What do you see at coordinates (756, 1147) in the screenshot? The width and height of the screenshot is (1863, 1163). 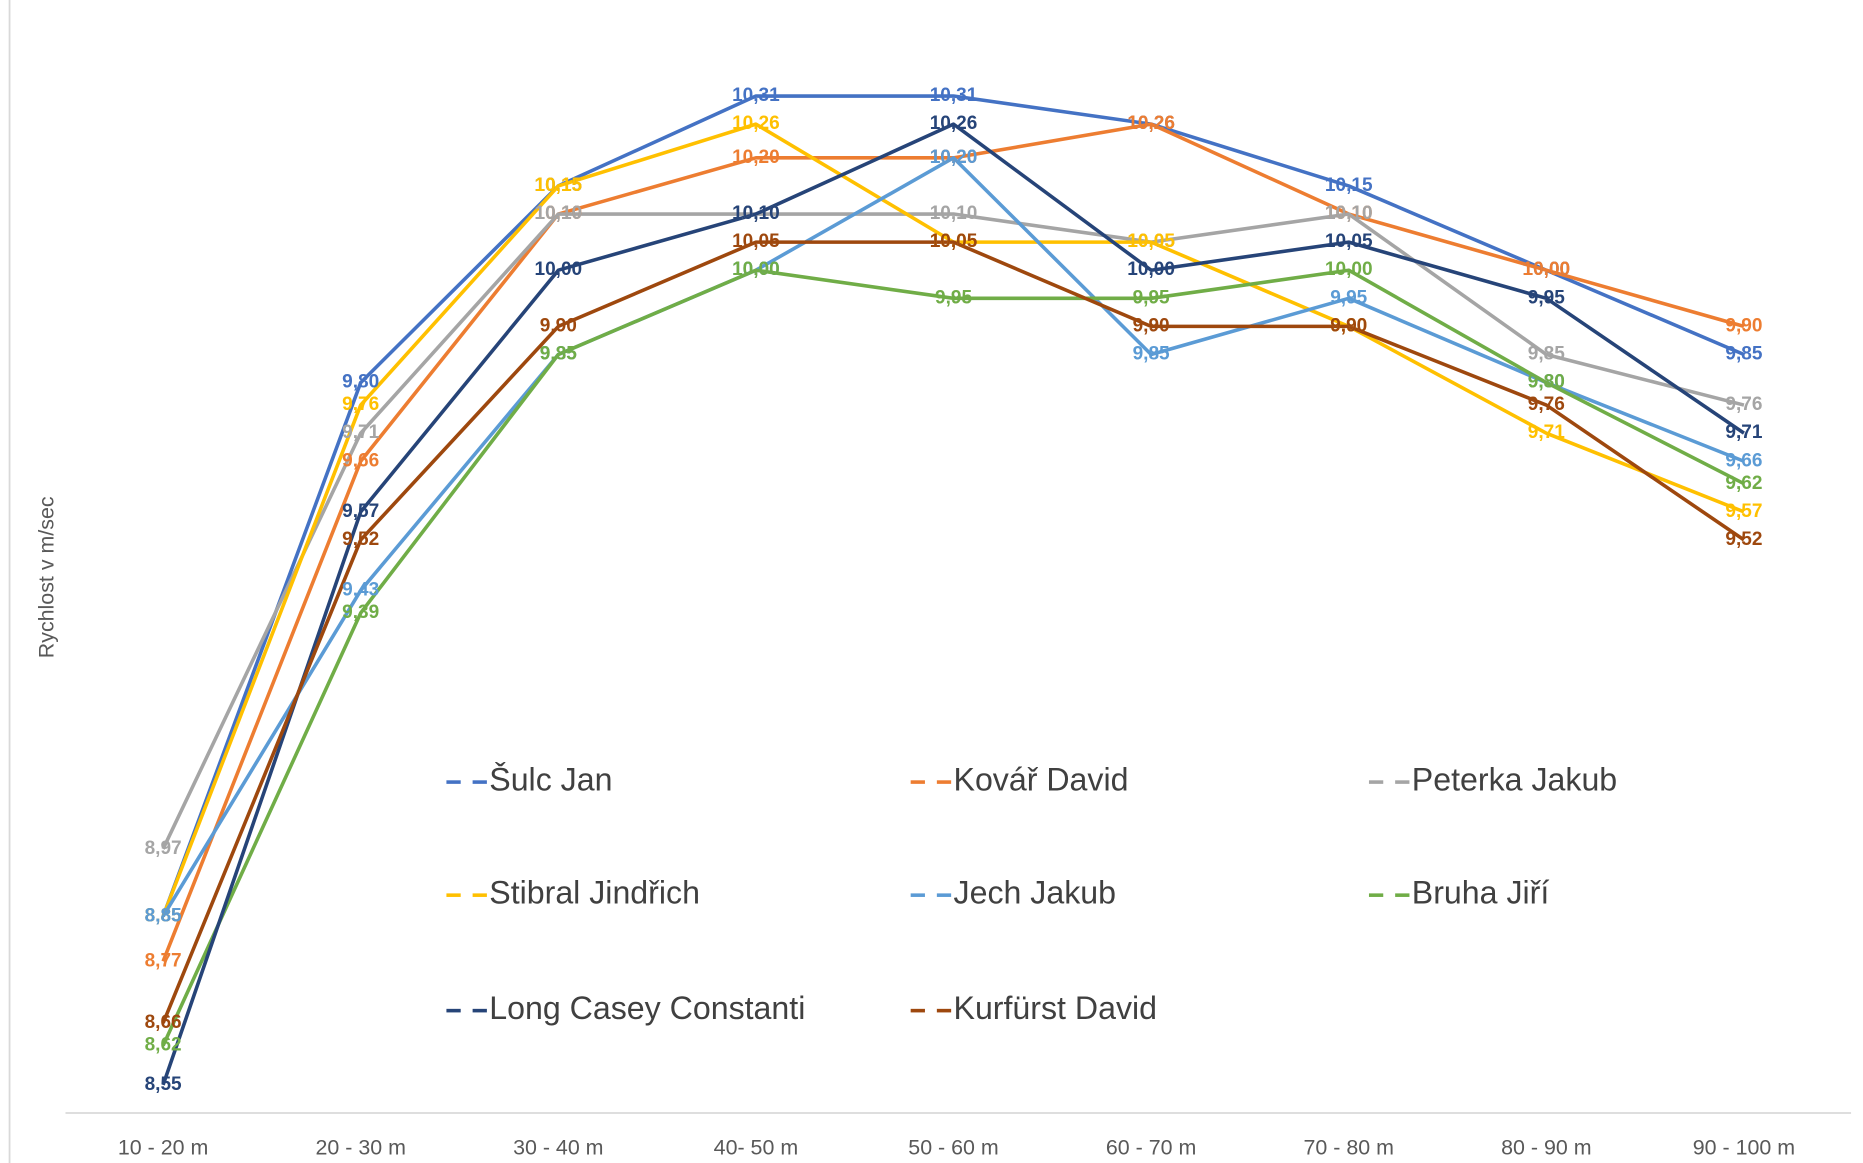 I see `x-tick-label: 40- 50 m` at bounding box center [756, 1147].